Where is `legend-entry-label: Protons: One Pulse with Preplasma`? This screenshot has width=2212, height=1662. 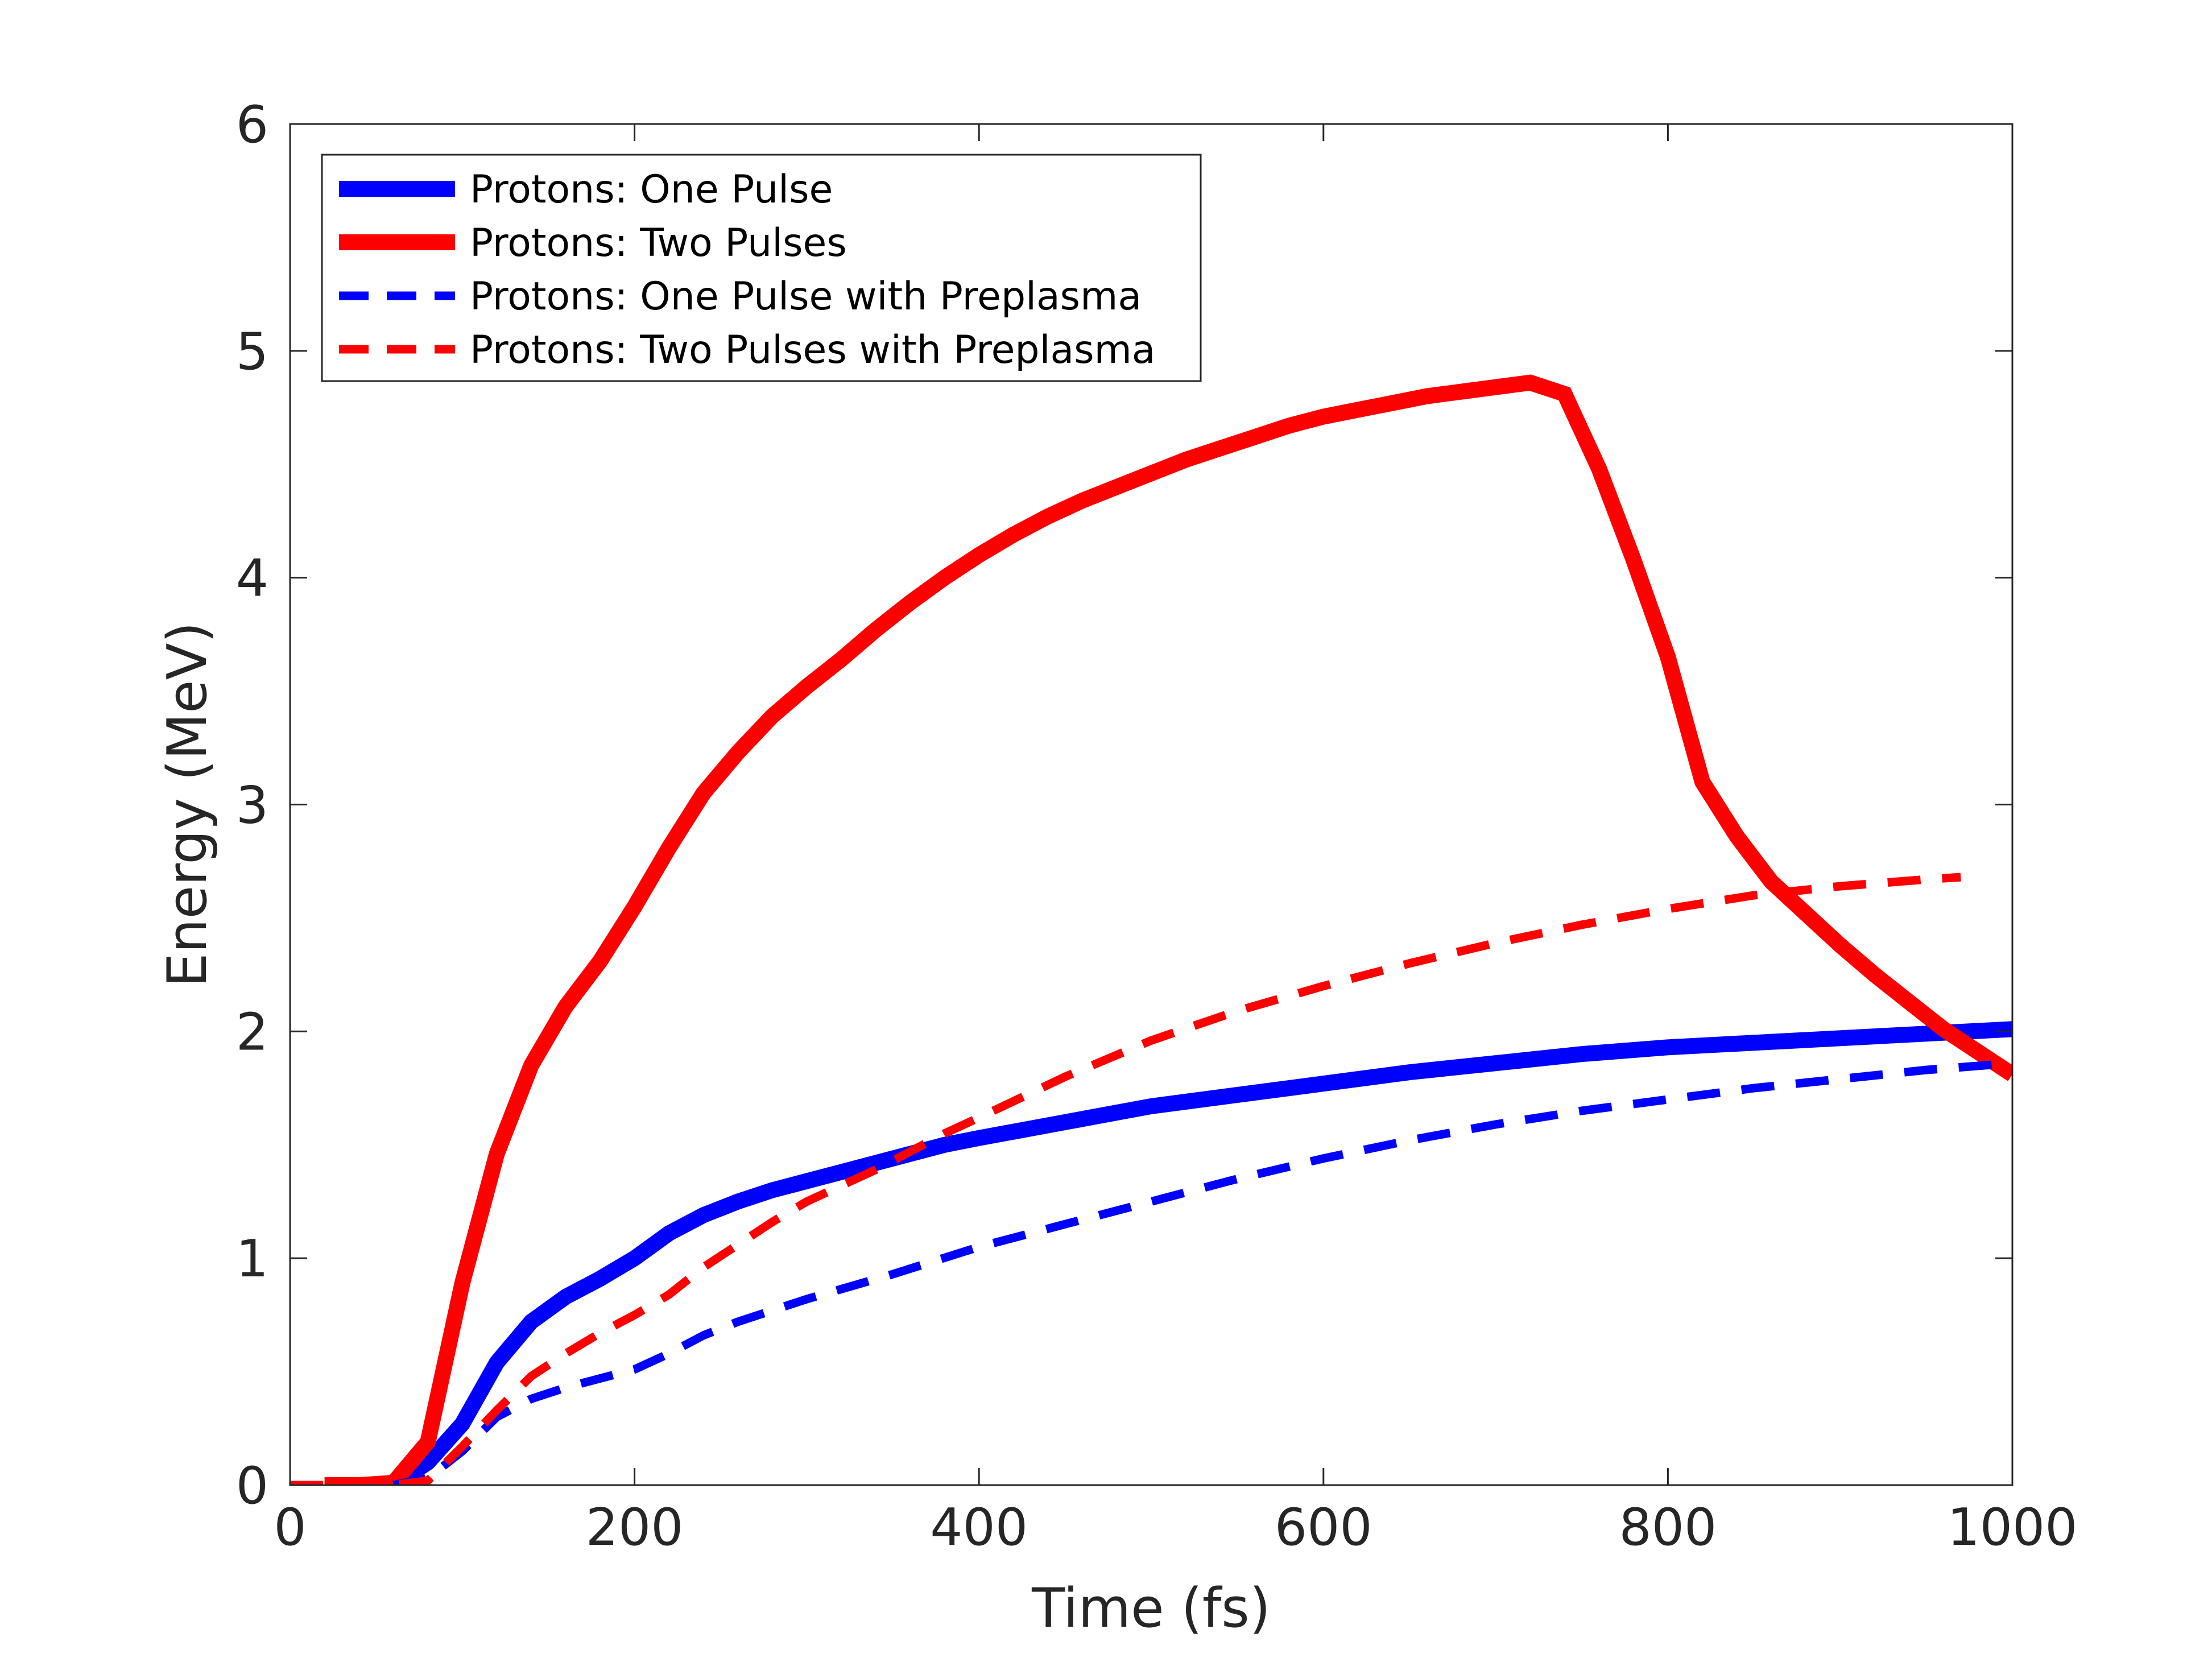
legend-entry-label: Protons: One Pulse with Preplasma is located at coordinates (806, 296).